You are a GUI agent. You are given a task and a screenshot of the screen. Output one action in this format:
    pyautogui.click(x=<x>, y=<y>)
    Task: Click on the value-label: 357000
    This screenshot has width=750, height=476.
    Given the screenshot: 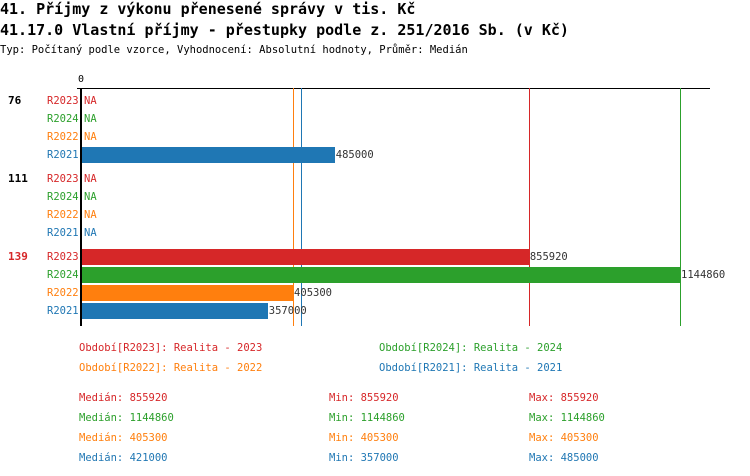 What is the action you would take?
    pyautogui.click(x=287, y=311)
    